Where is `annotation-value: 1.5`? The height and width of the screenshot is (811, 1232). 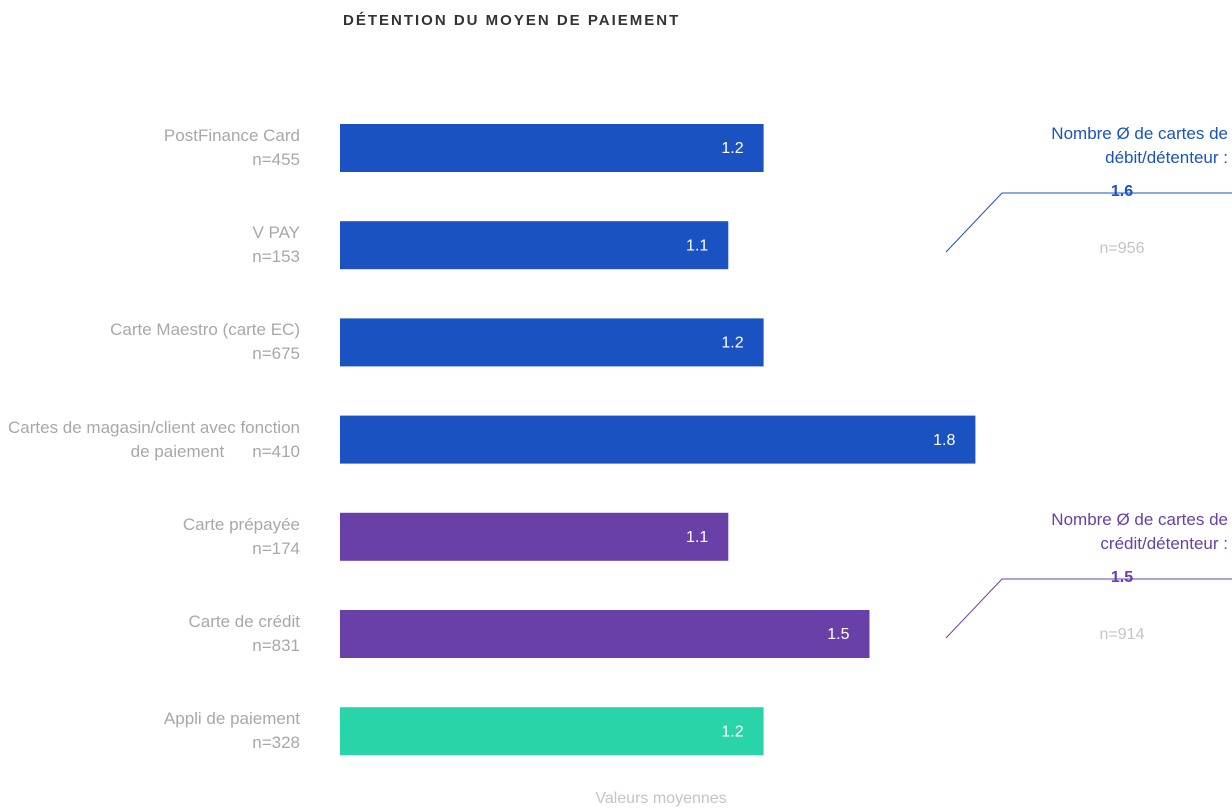 annotation-value: 1.5 is located at coordinates (1122, 577).